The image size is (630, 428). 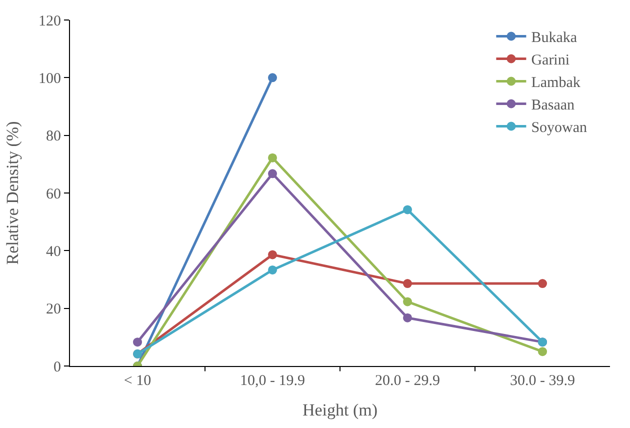 I want to click on legend-label: Bukaka, so click(x=554, y=38).